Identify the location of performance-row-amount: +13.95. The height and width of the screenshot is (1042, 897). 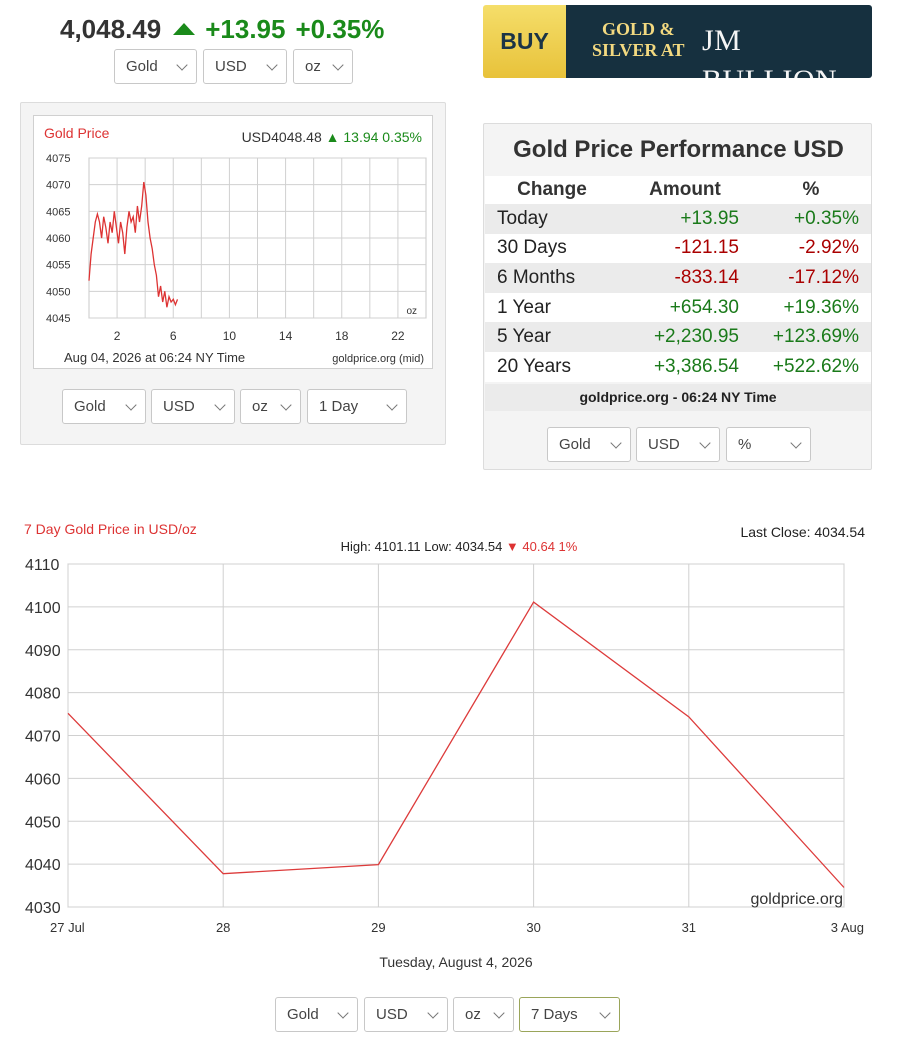
(685, 219).